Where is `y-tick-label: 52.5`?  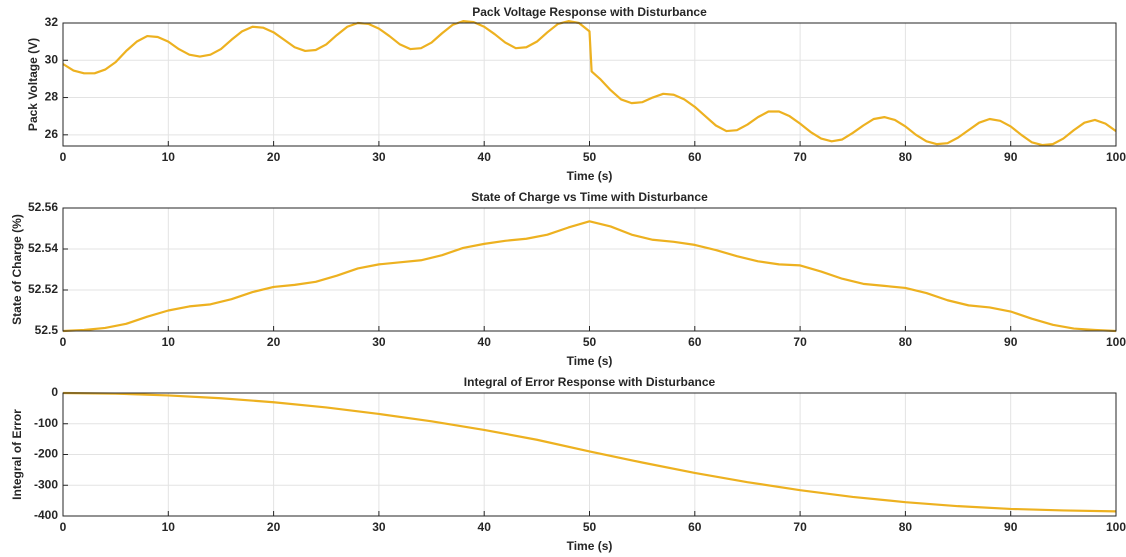
y-tick-label: 52.5 is located at coordinates (47, 330).